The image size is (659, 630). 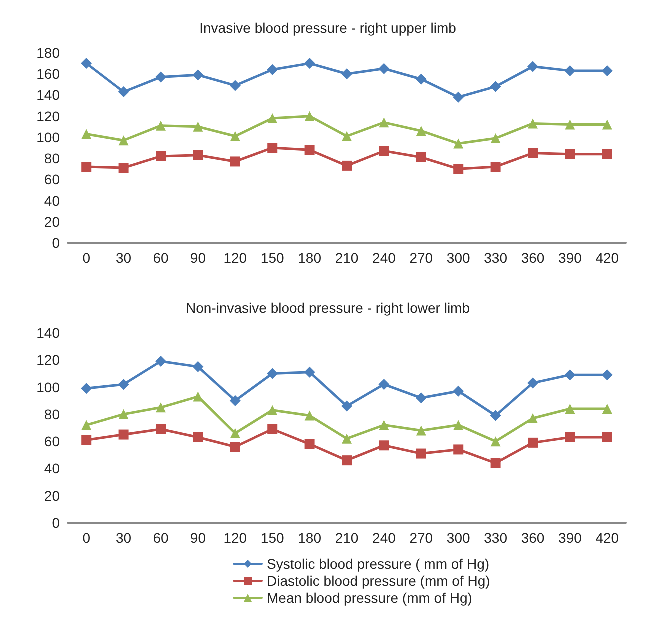 What do you see at coordinates (384, 538) in the screenshot?
I see `x-tick-label: 240` at bounding box center [384, 538].